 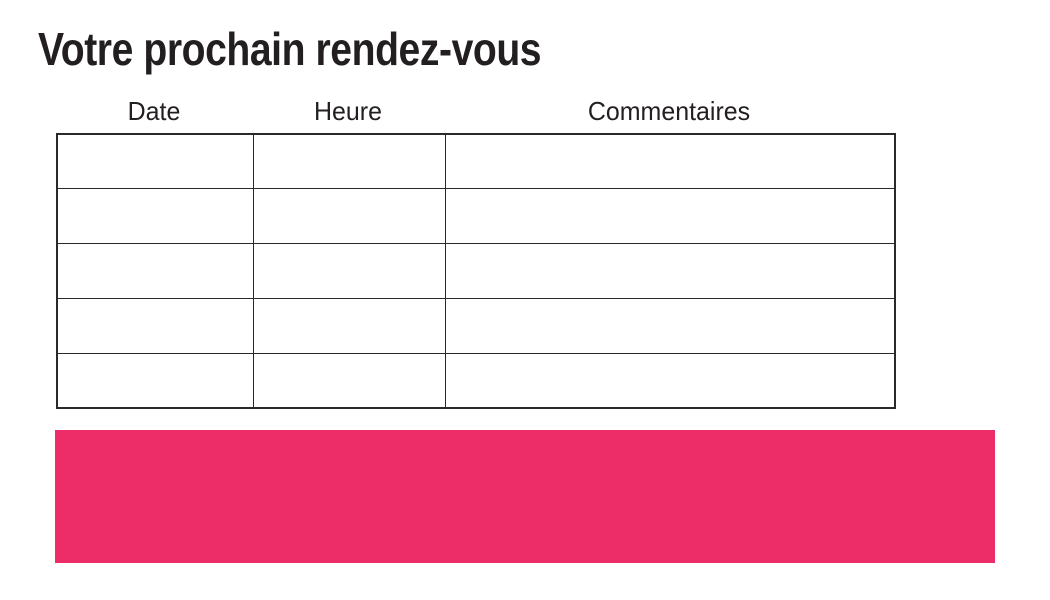 I want to click on column-header-heure: Heure, so click(x=347, y=111).